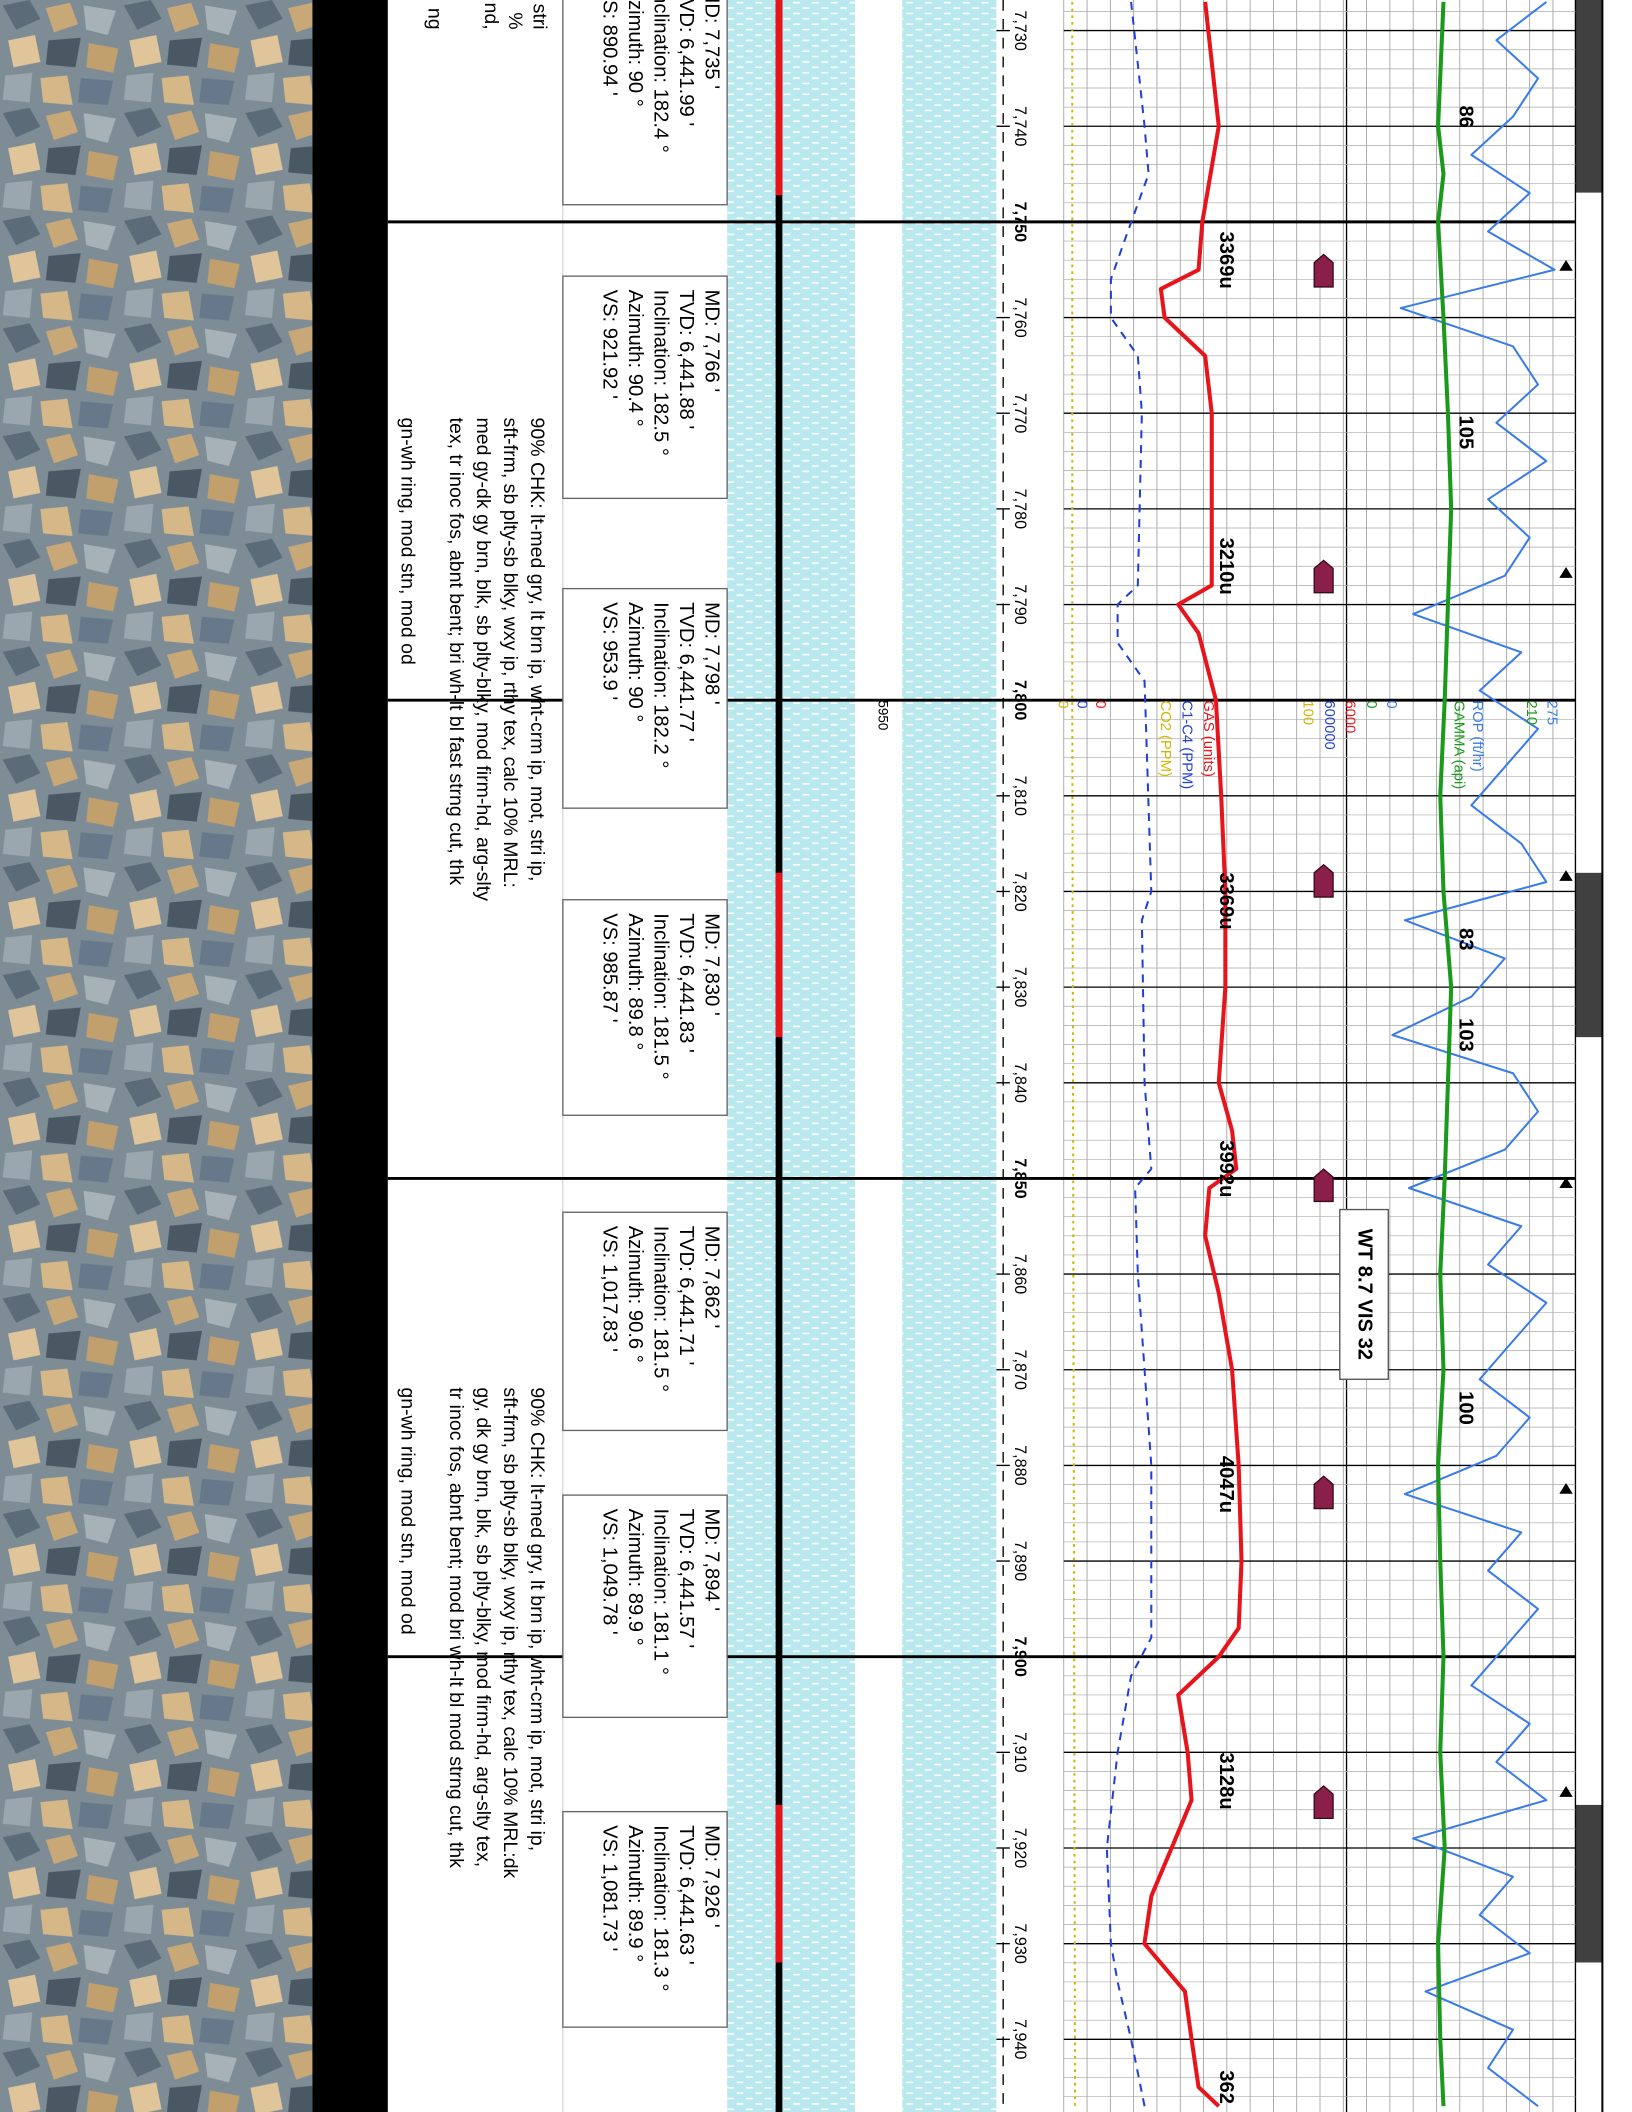 The width and height of the screenshot is (1632, 2112). I want to click on legend-label: CO2 (PPM), so click(1165, 738).